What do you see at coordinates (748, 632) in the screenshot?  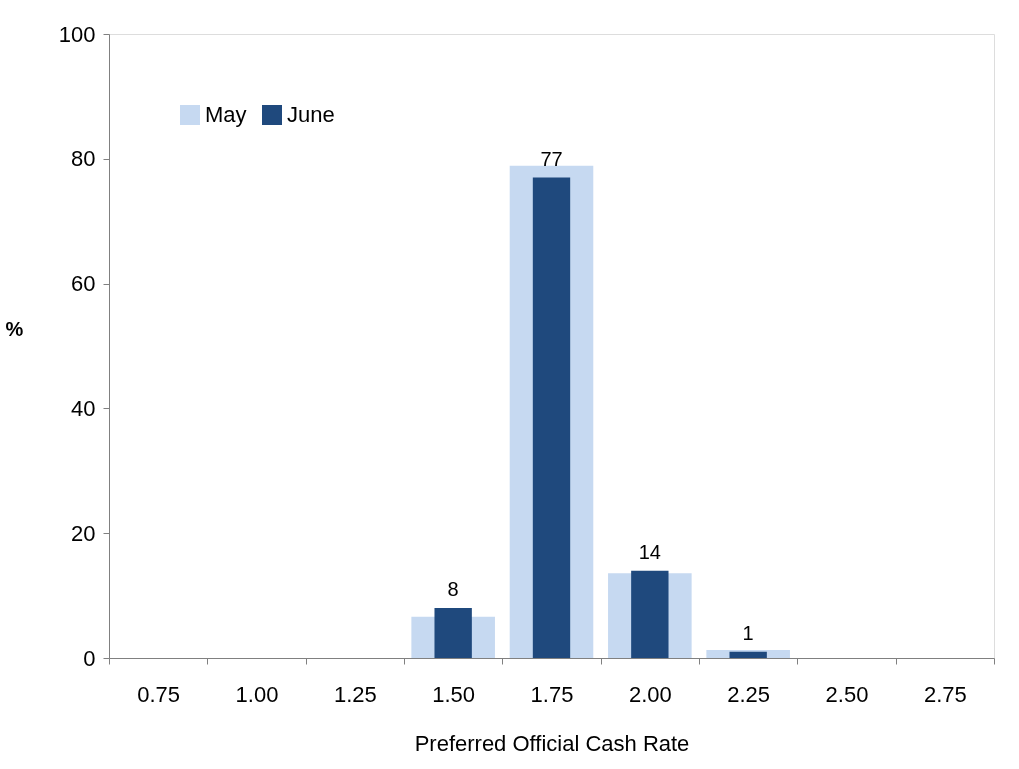 I see `data-label: 1` at bounding box center [748, 632].